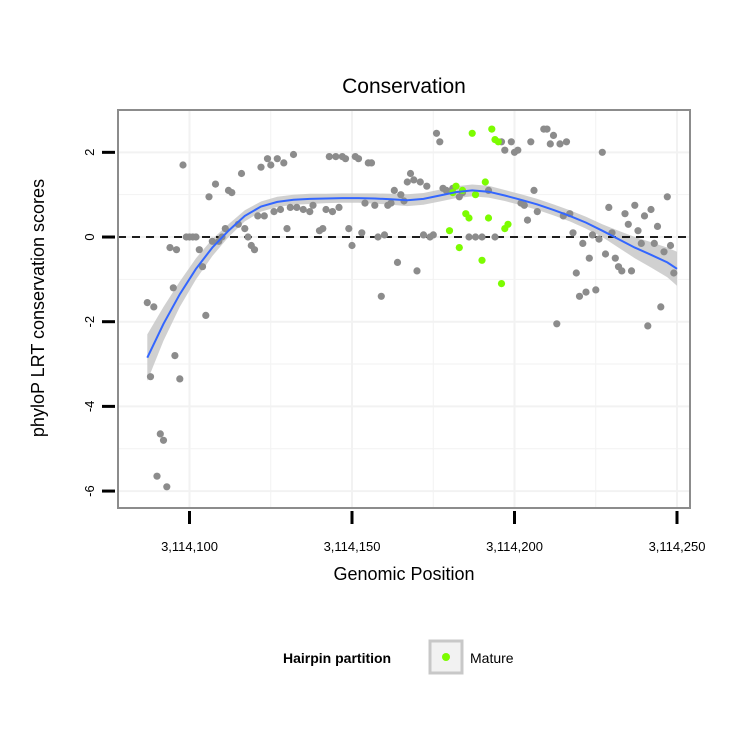  I want to click on y-tick-label: -6, so click(89, 491).